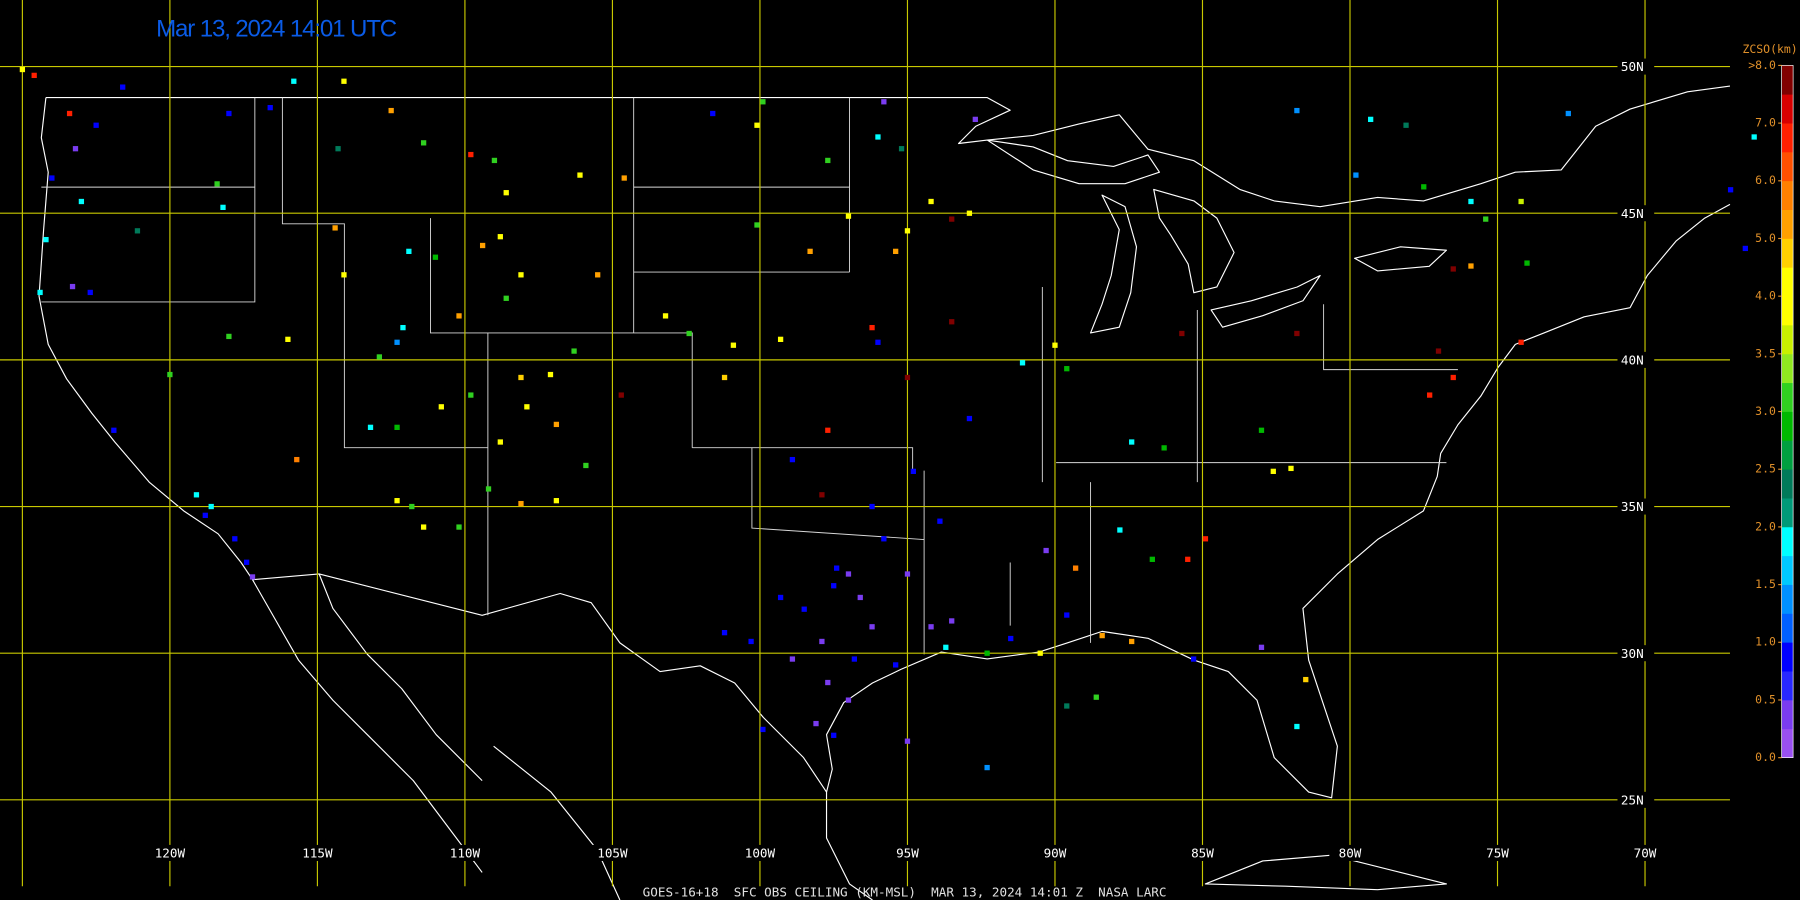  I want to click on baja-coast, so click(367, 723).